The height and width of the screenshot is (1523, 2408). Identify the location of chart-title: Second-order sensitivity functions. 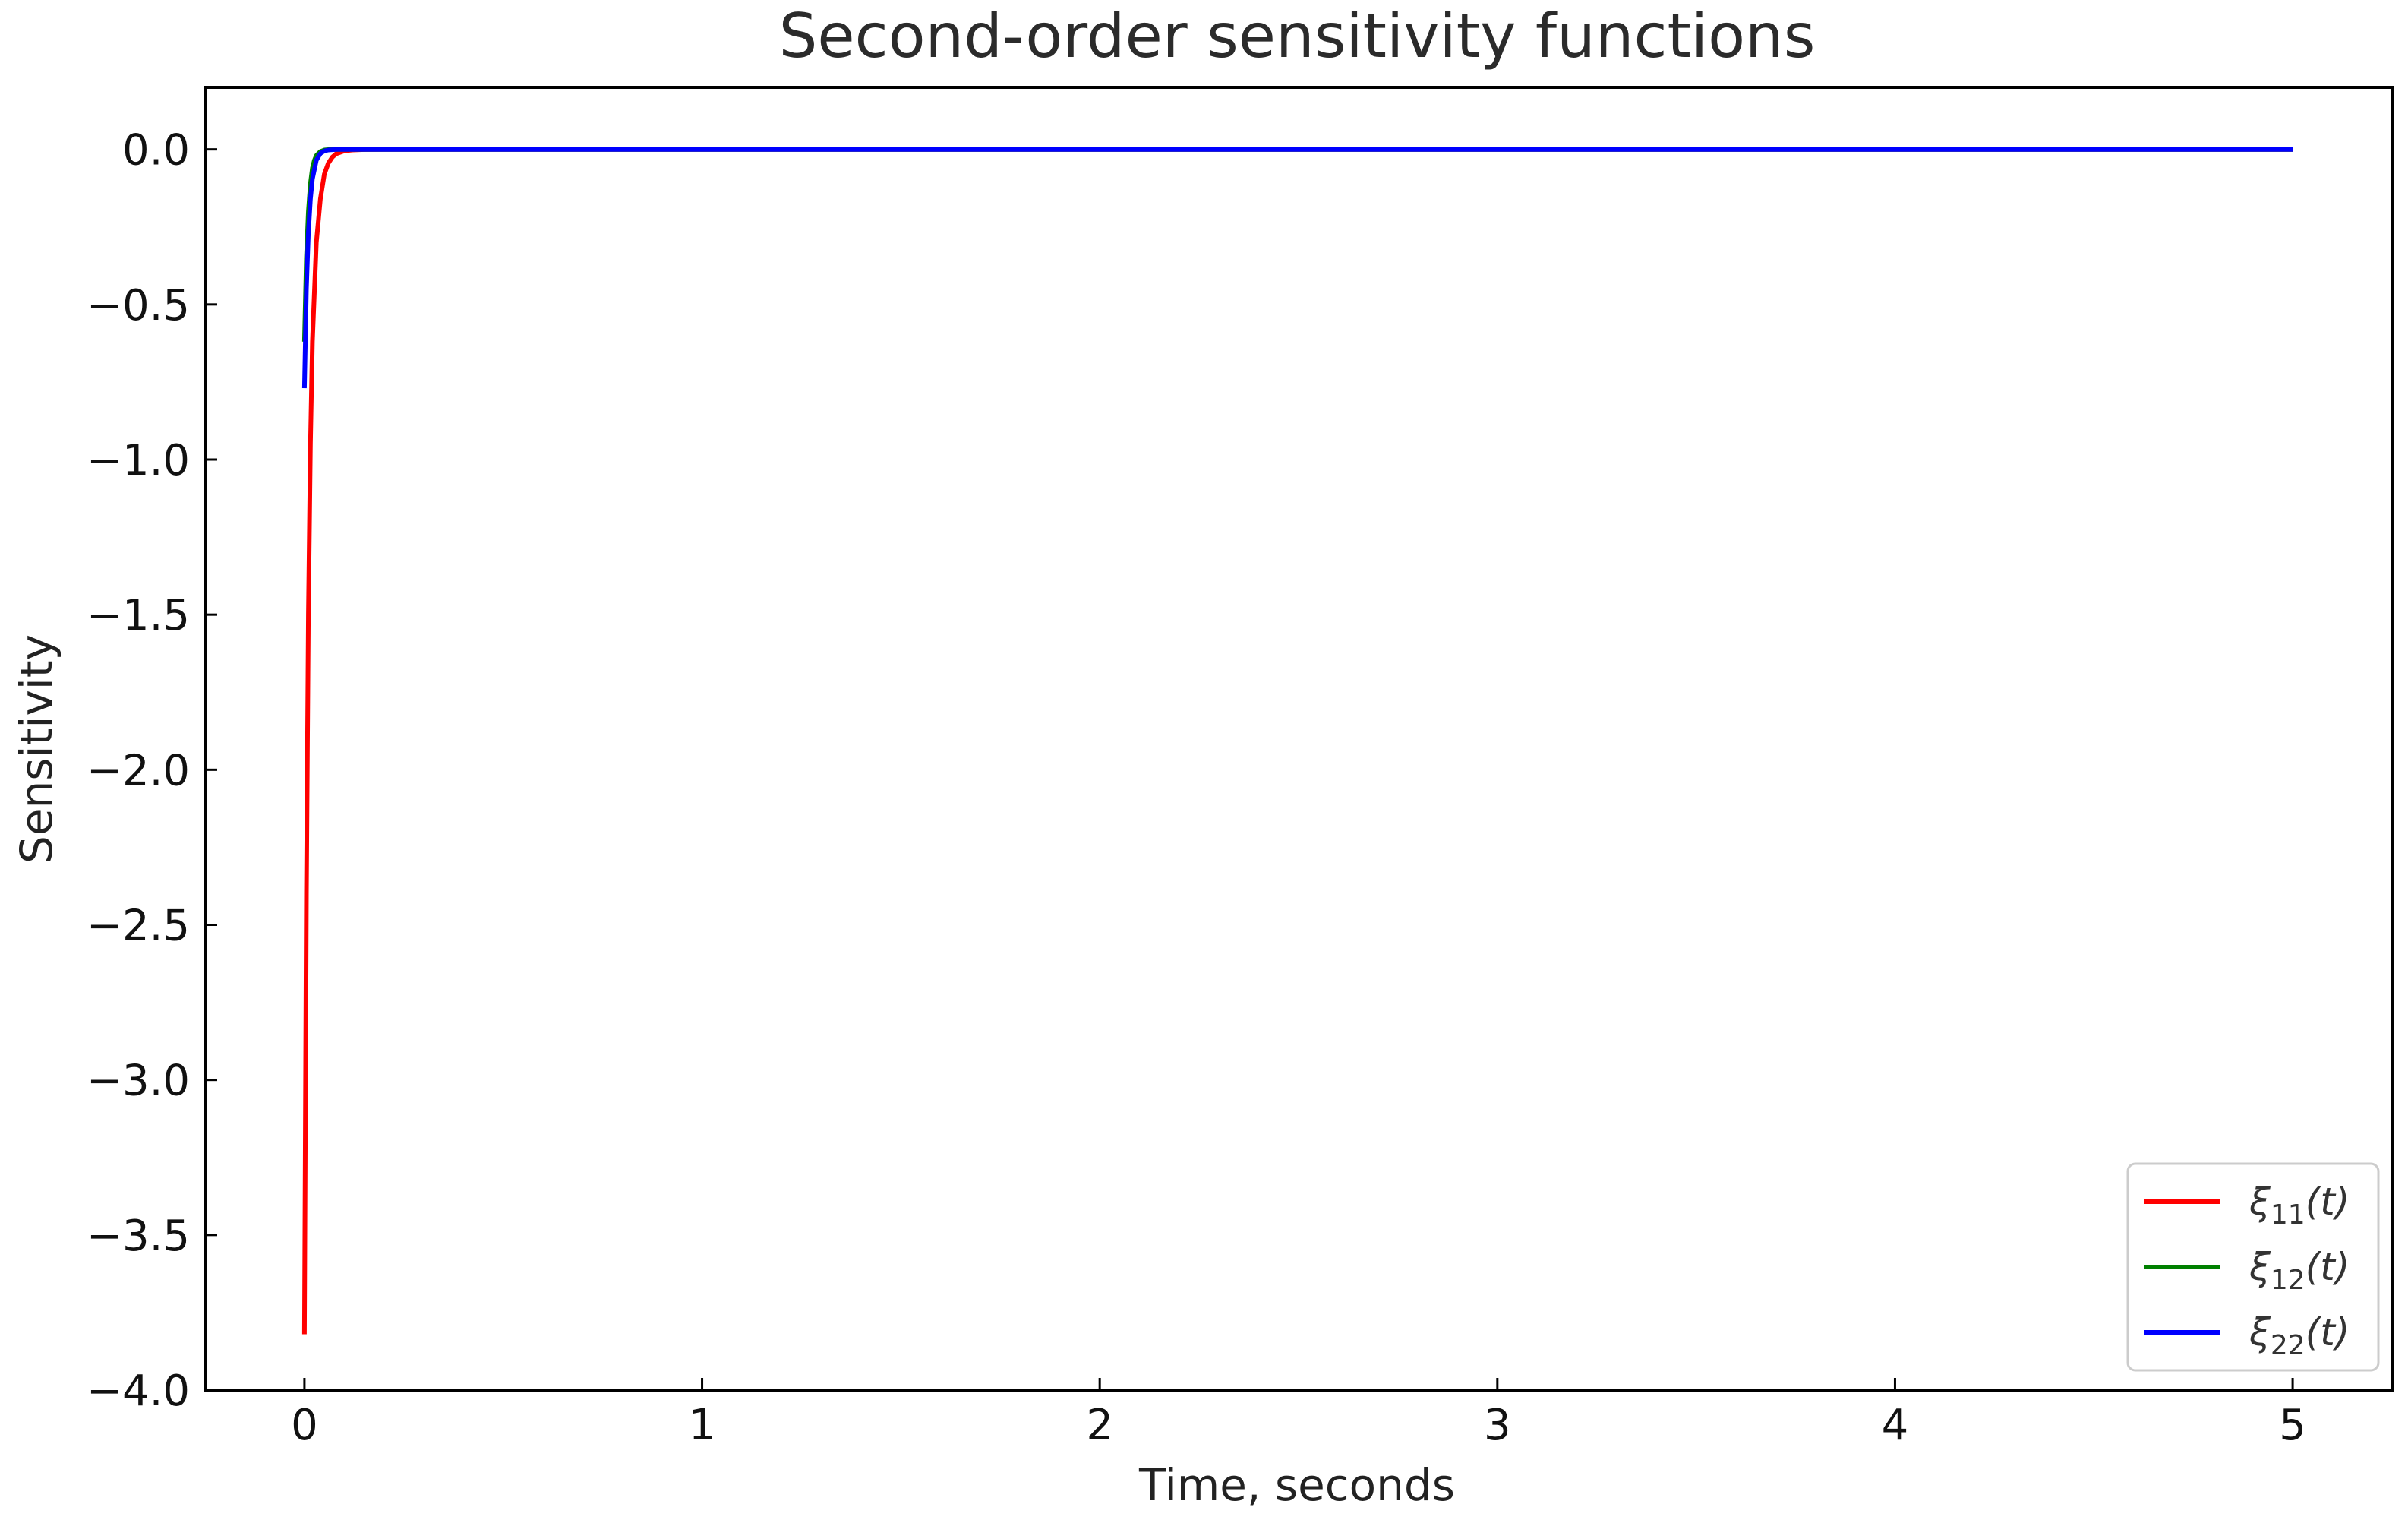
(1297, 36).